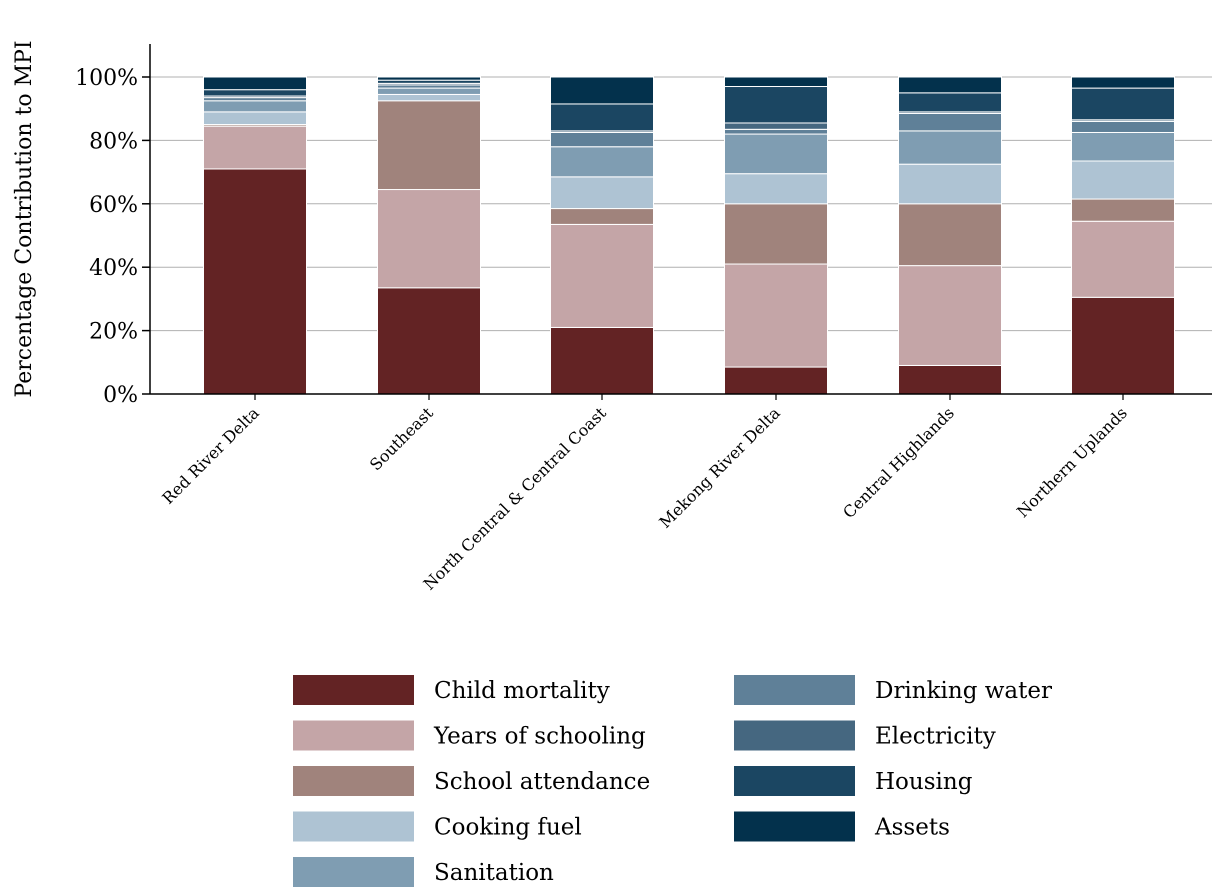 This screenshot has height=887, width=1227. Describe the element at coordinates (106, 78) in the screenshot. I see `y-tick-label: 100%` at that location.